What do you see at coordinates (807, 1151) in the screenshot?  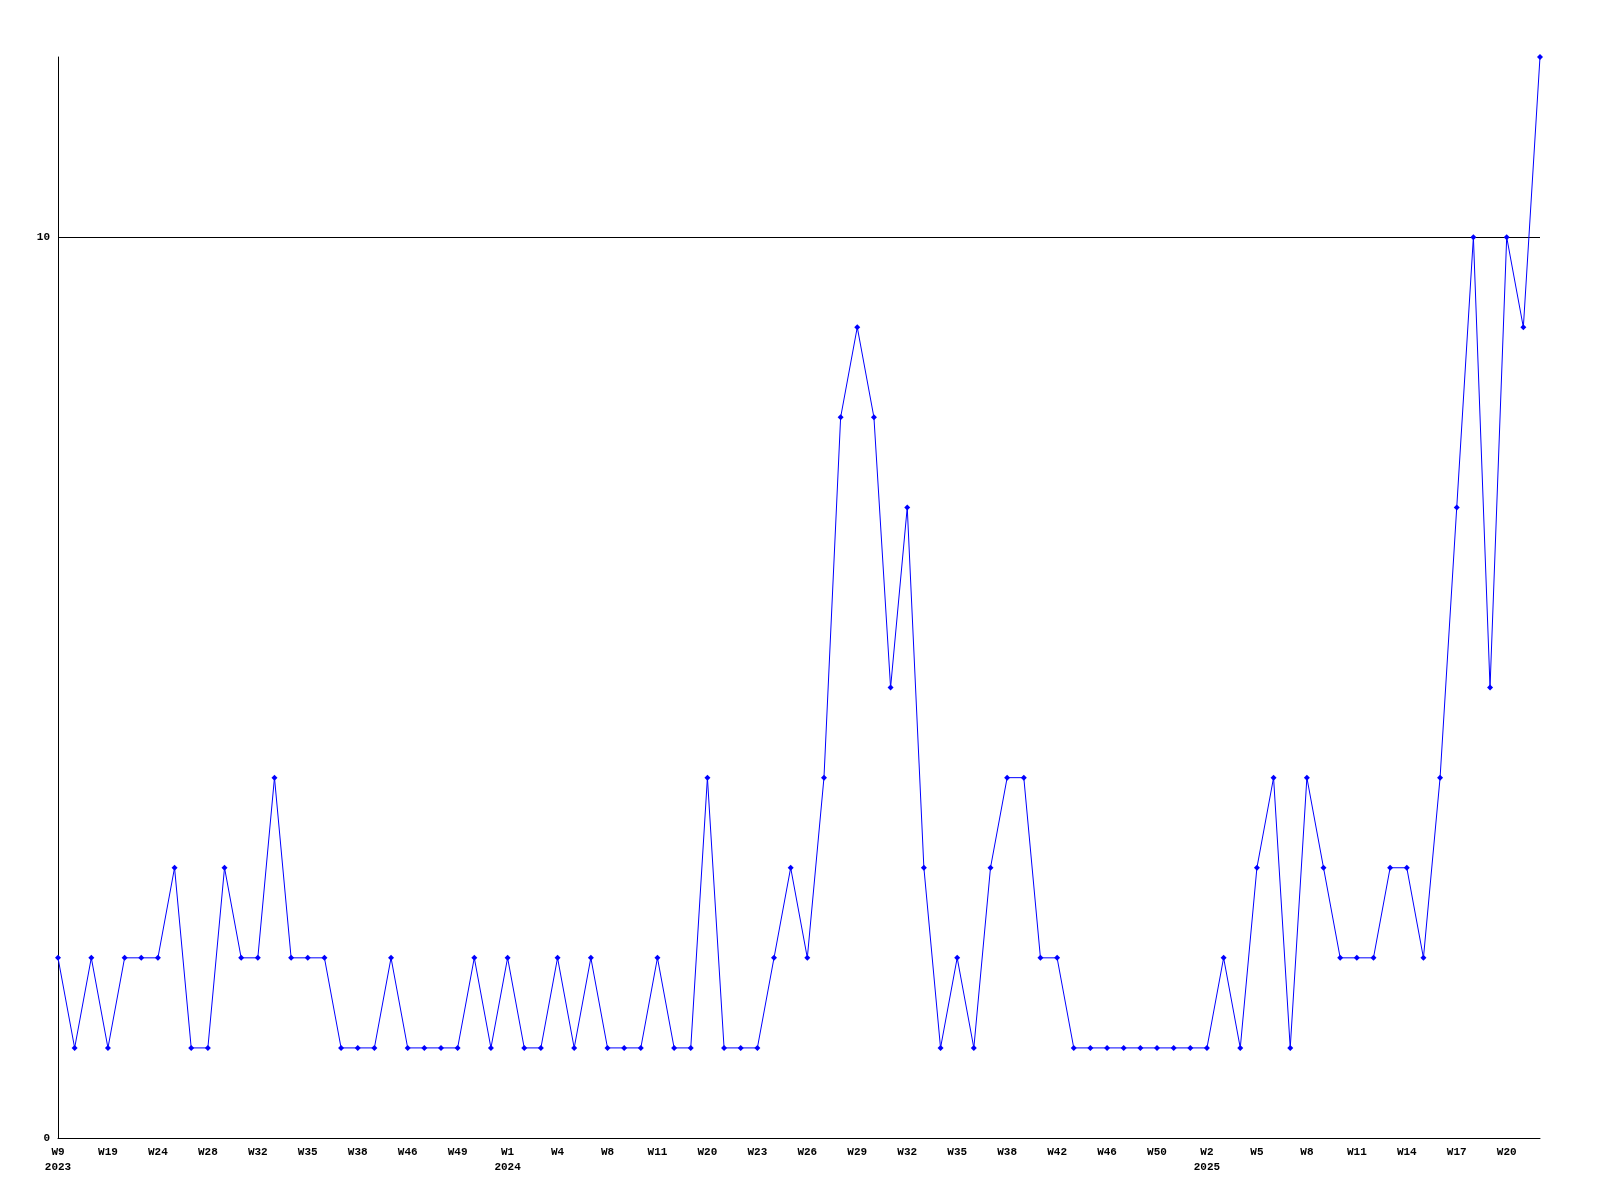 I see `x-tick-label: W26` at bounding box center [807, 1151].